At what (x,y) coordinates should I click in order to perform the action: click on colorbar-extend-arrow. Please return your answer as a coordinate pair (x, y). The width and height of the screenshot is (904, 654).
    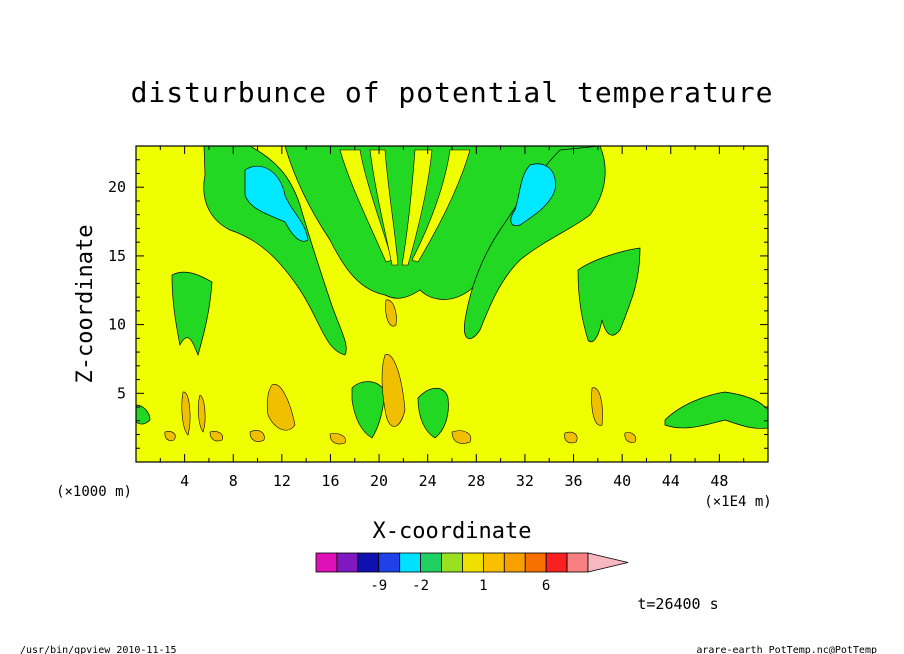
    Looking at the image, I should click on (608, 562).